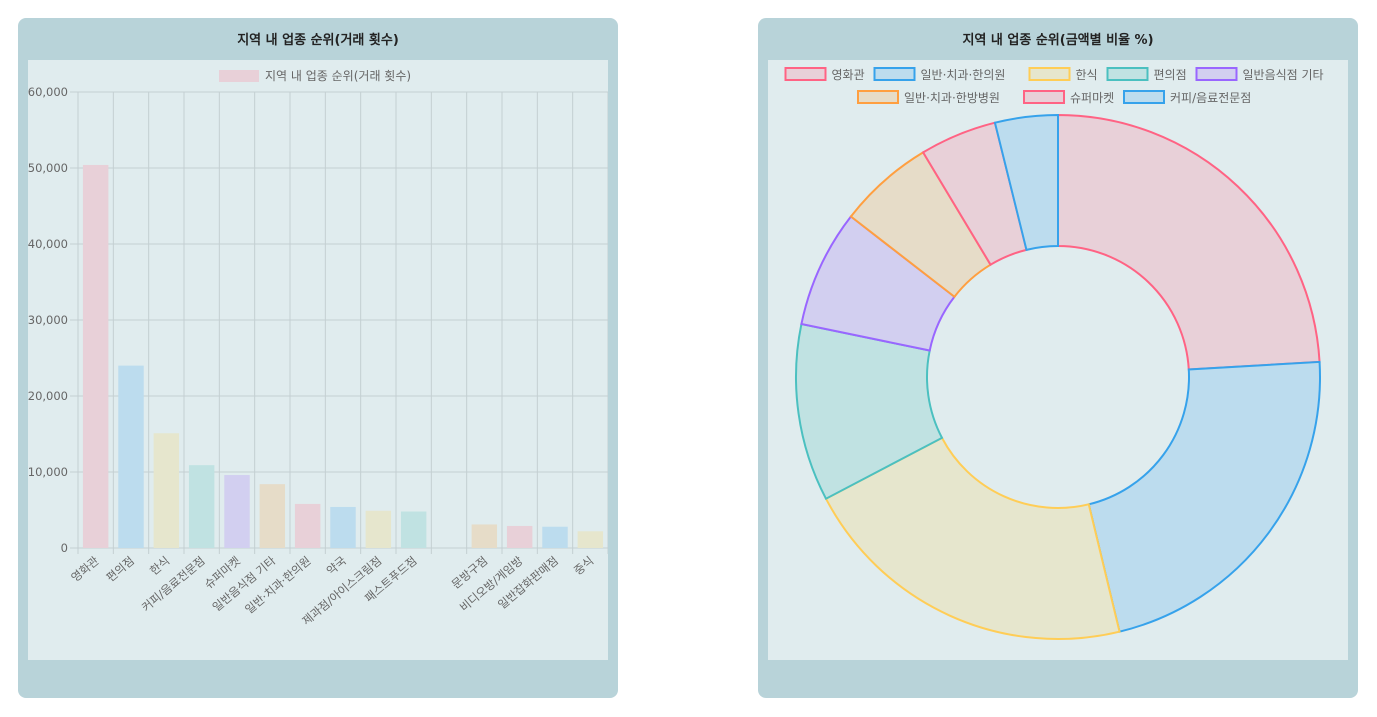  What do you see at coordinates (120, 569) in the screenshot?
I see `x-tick-label: 편의점` at bounding box center [120, 569].